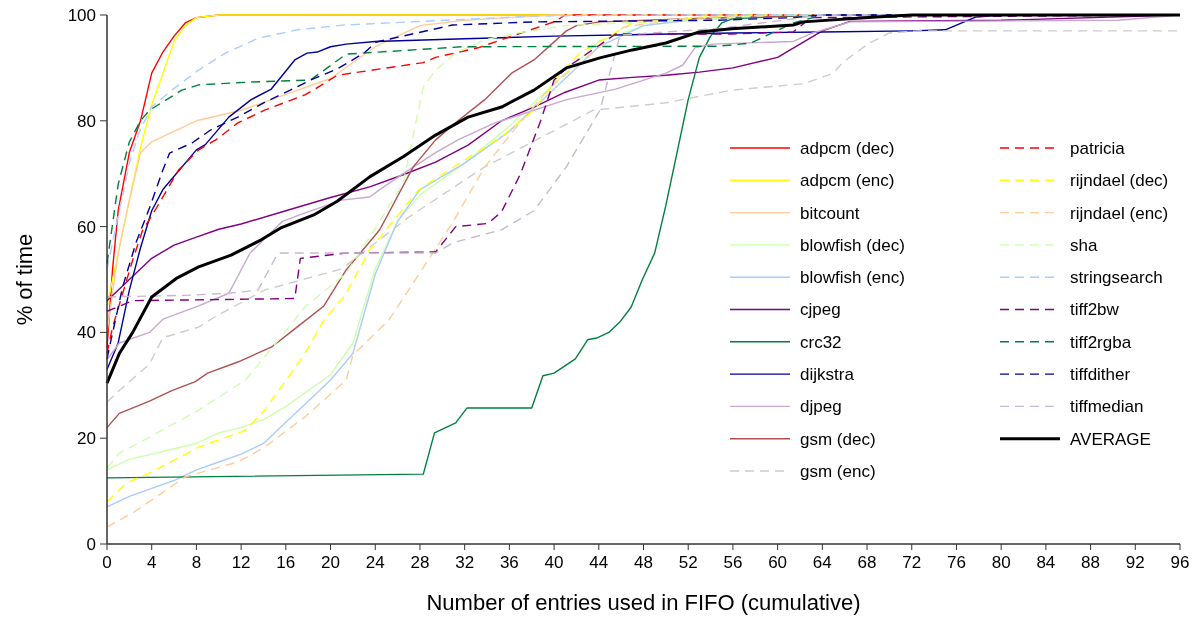 The width and height of the screenshot is (1195, 629). Describe the element at coordinates (847, 148) in the screenshot. I see `legend-label: adpcm (dec)` at that location.